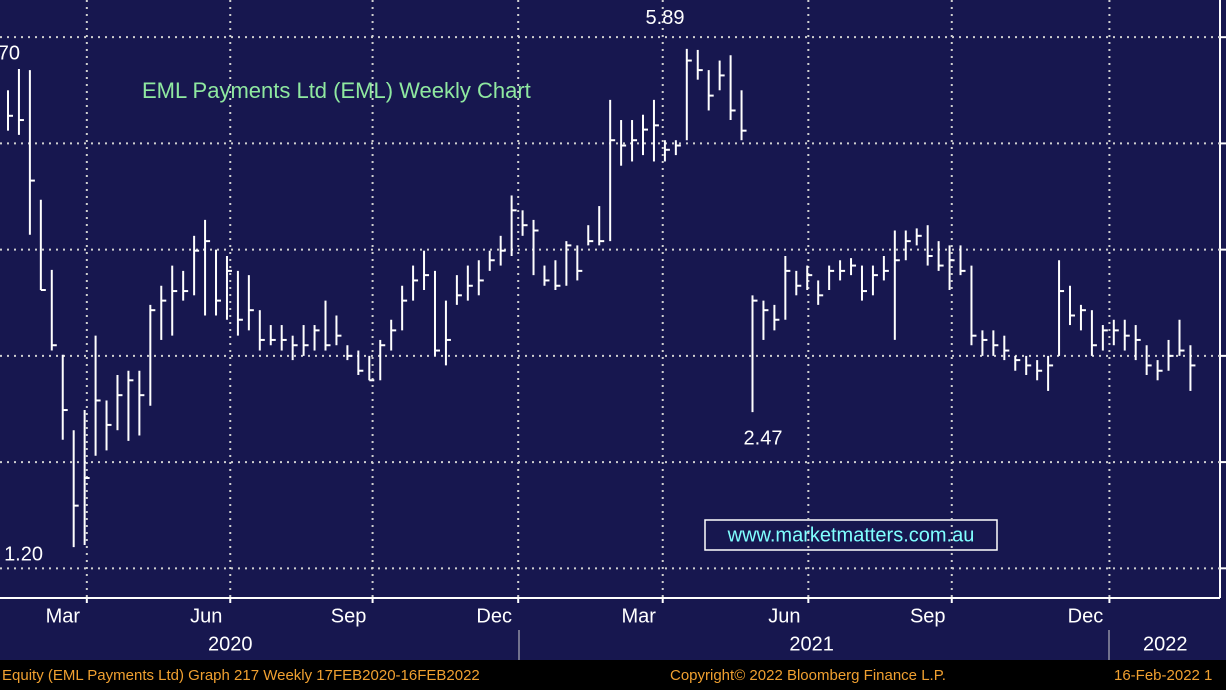 This screenshot has width=1226, height=690. What do you see at coordinates (763, 438) in the screenshot?
I see `annotation: 2.47` at bounding box center [763, 438].